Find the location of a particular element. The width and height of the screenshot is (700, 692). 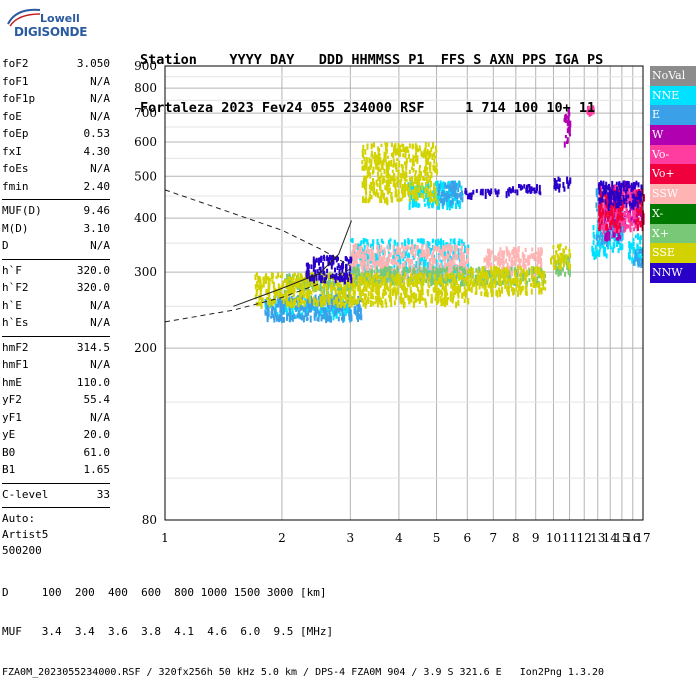

legend-item: NoVal is located at coordinates (673, 76).